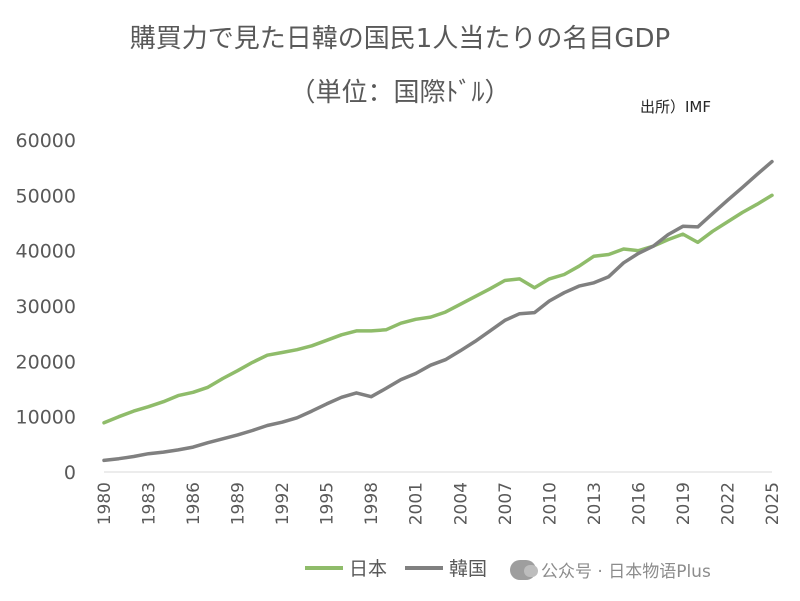 The width and height of the screenshot is (800, 601). What do you see at coordinates (506, 503) in the screenshot?
I see `x-tick-label: 2007` at bounding box center [506, 503].